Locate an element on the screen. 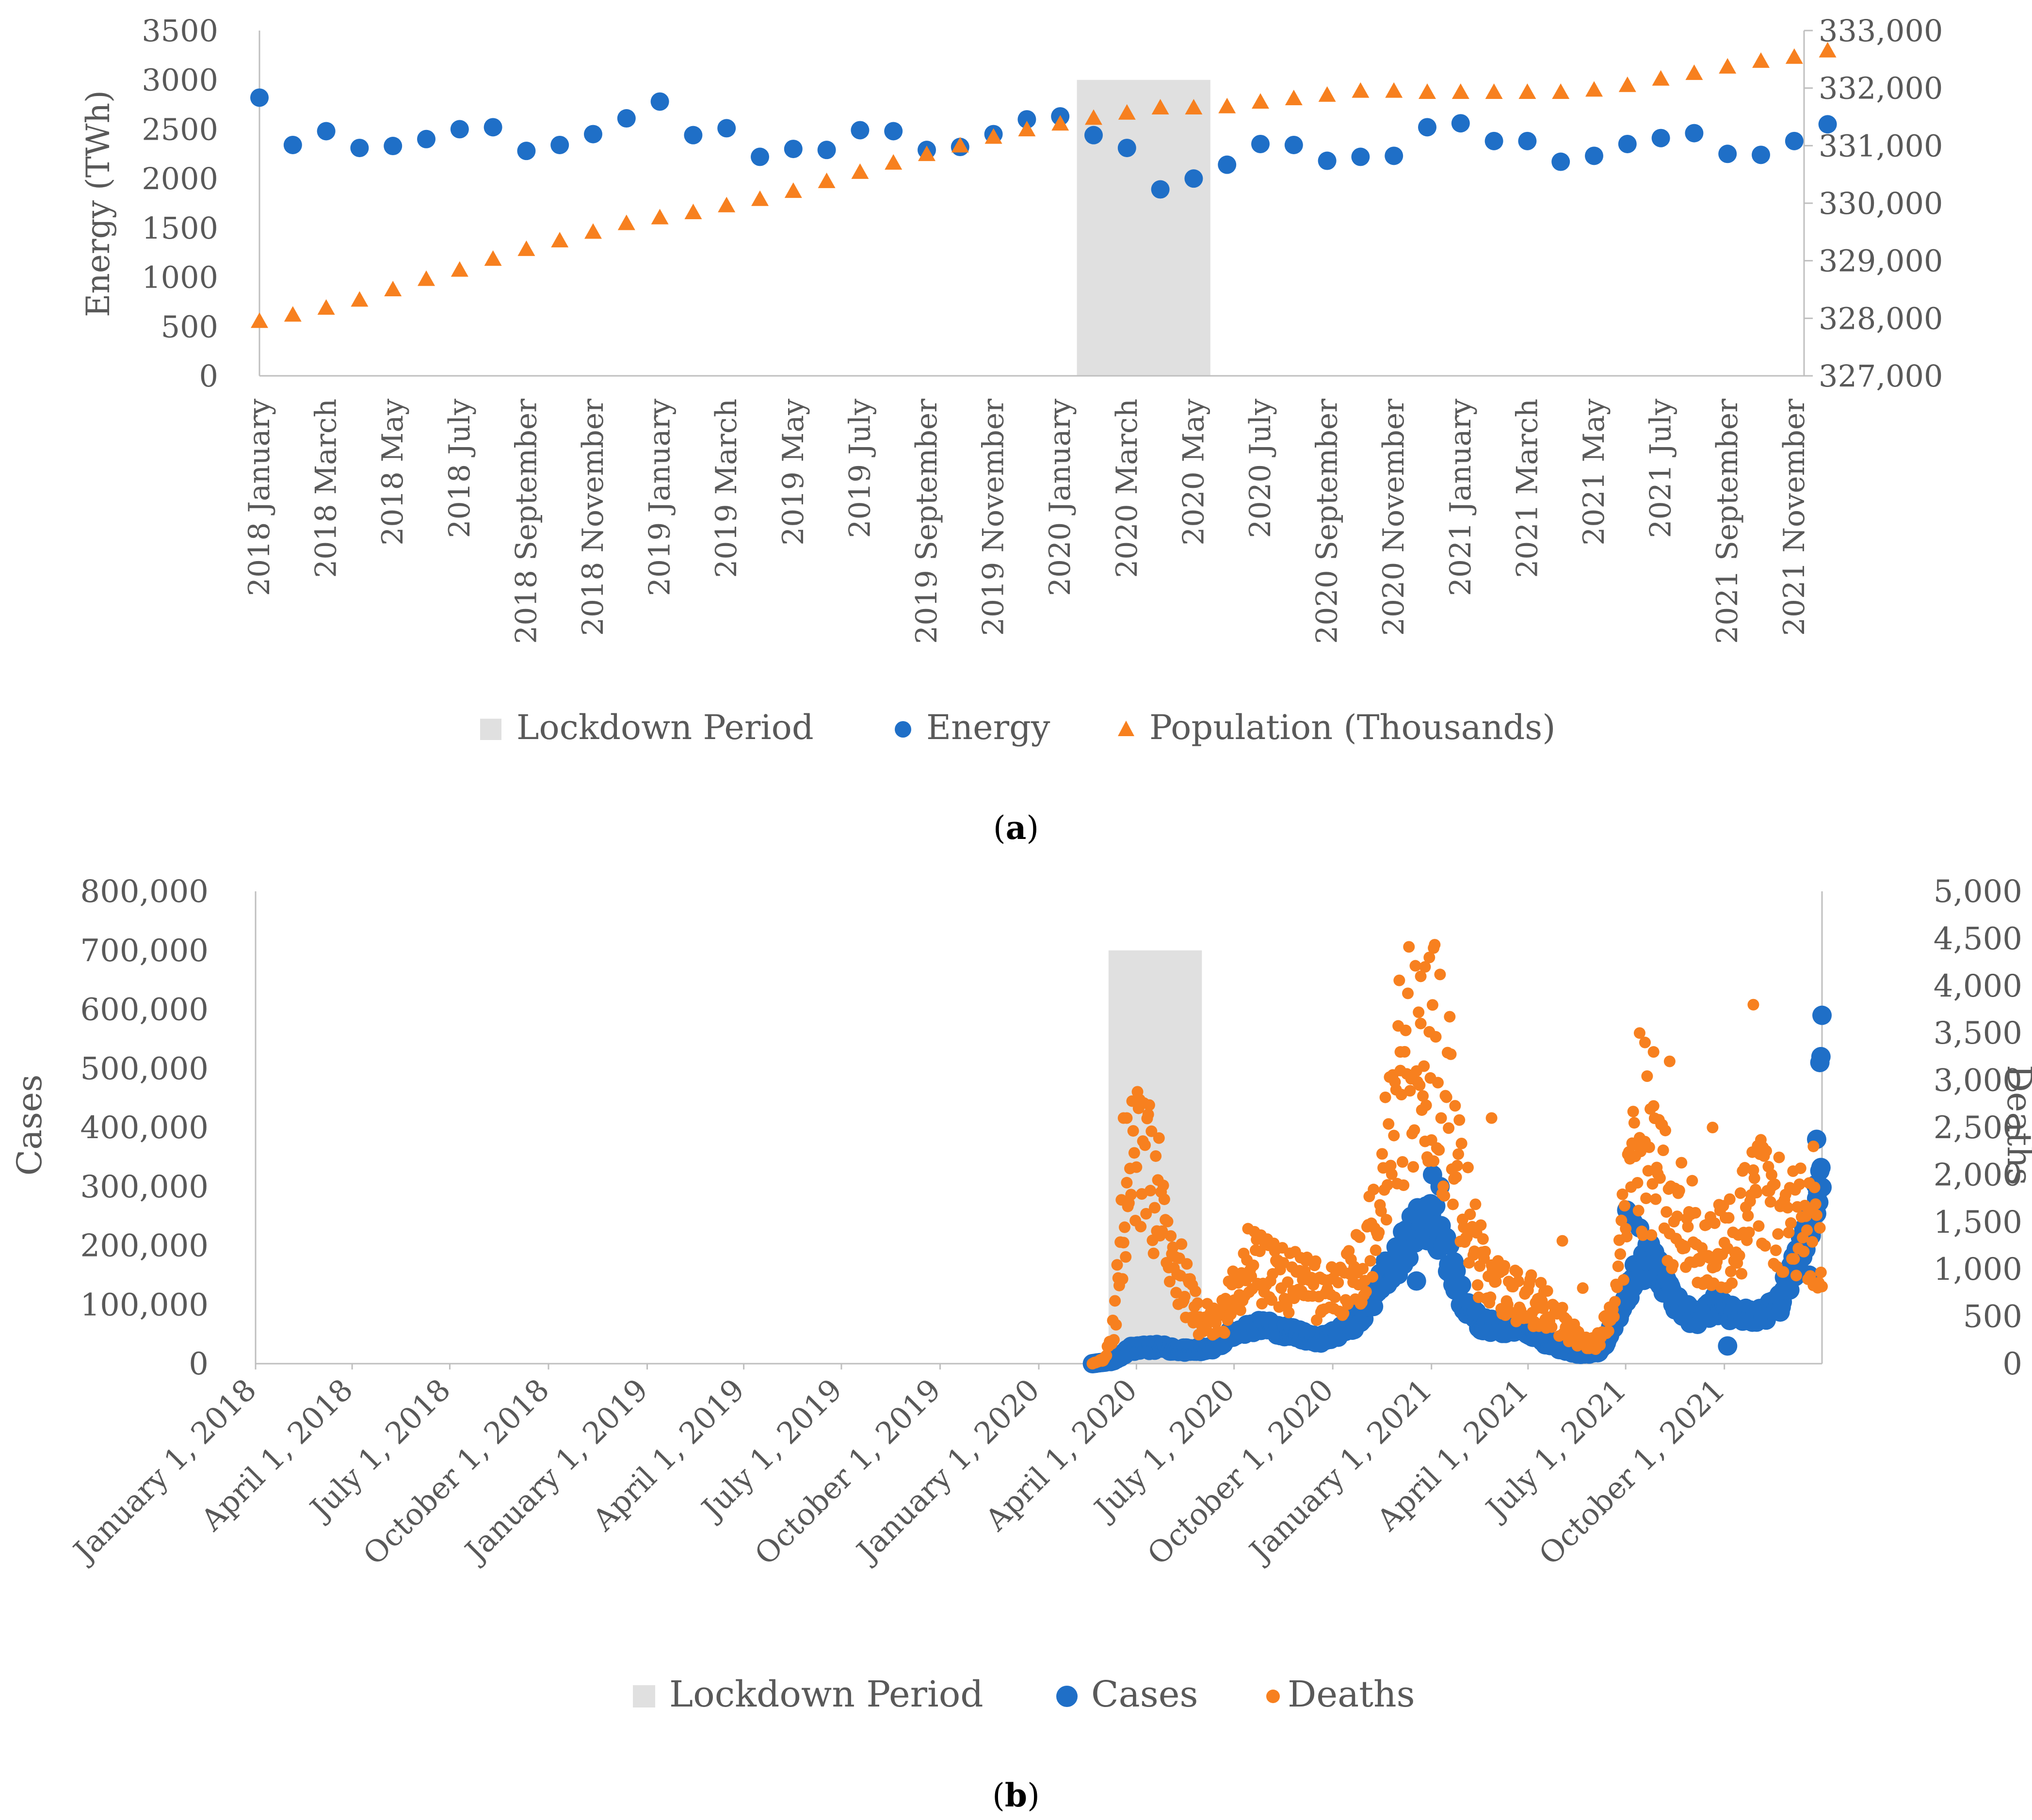  y-tick-label: 1000 is located at coordinates (180, 277).